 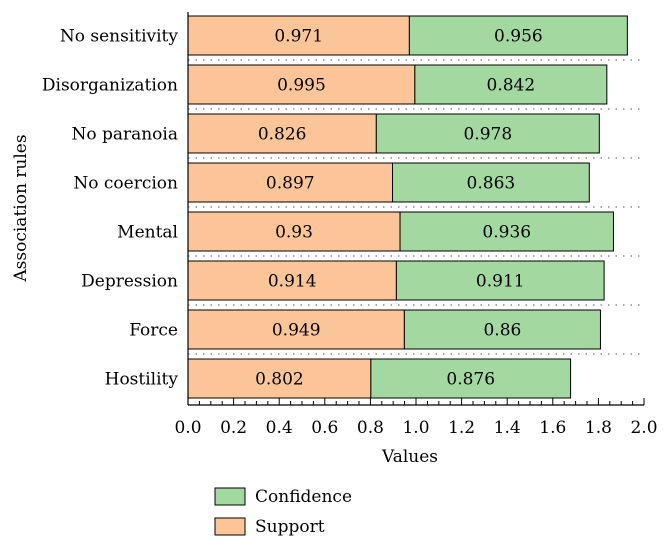 I want to click on data-label: 0.914, so click(x=292, y=282).